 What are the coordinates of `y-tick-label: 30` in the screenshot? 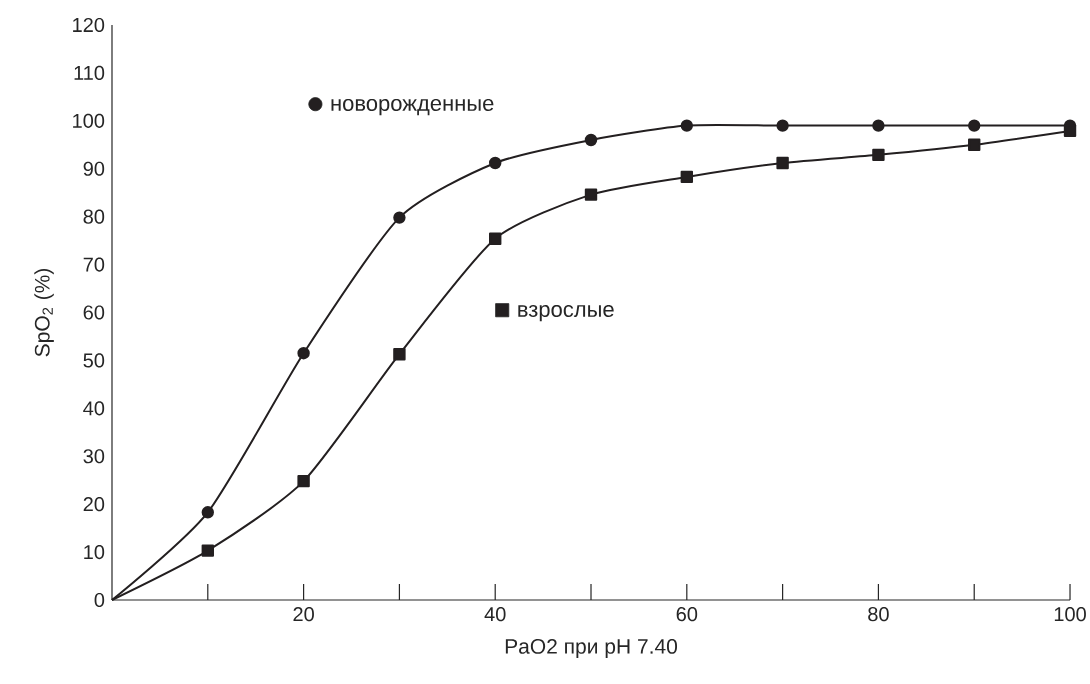 It's located at (94, 456).